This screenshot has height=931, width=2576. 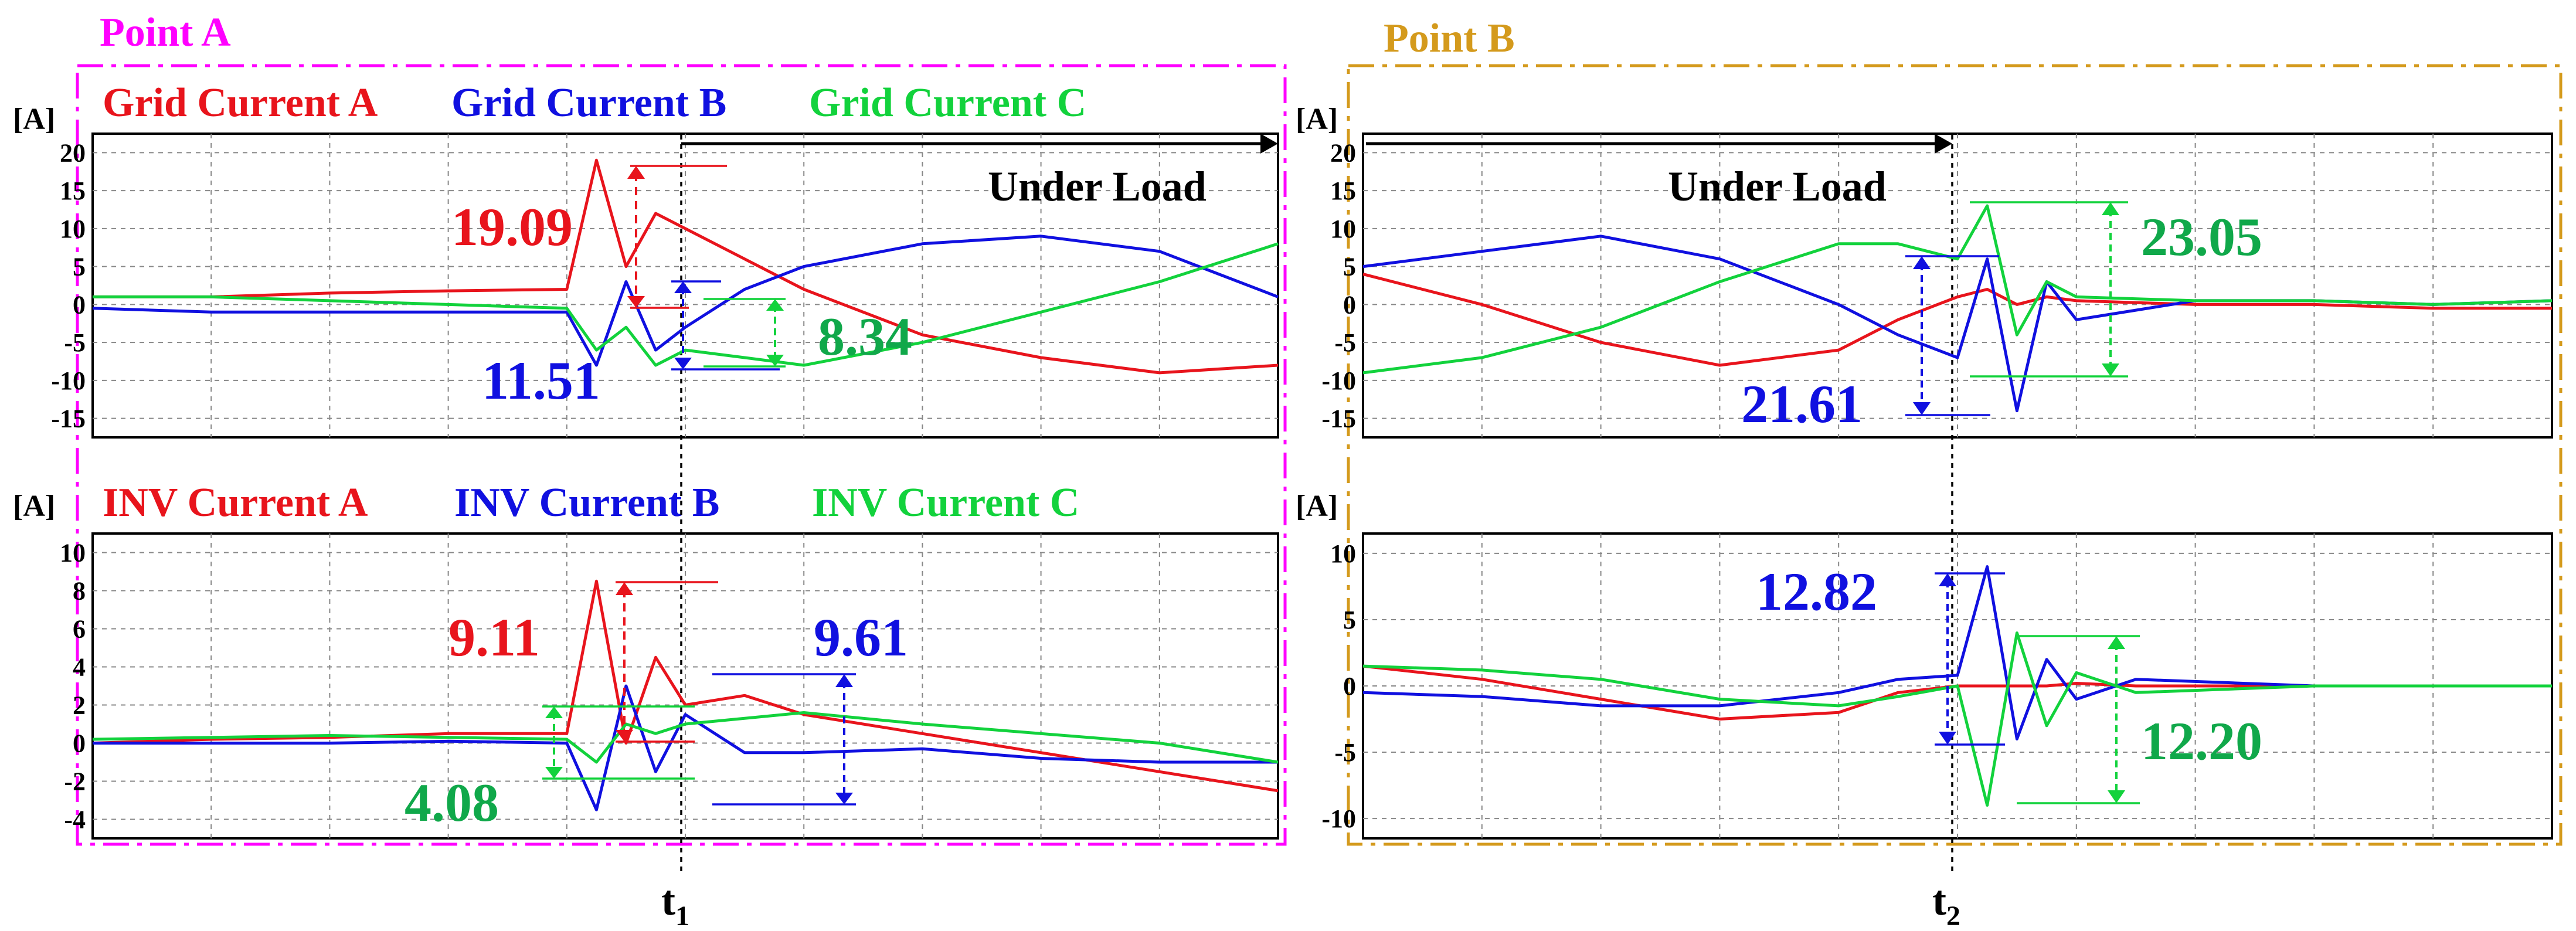 What do you see at coordinates (1953, 916) in the screenshot?
I see `t2-subscript: 2` at bounding box center [1953, 916].